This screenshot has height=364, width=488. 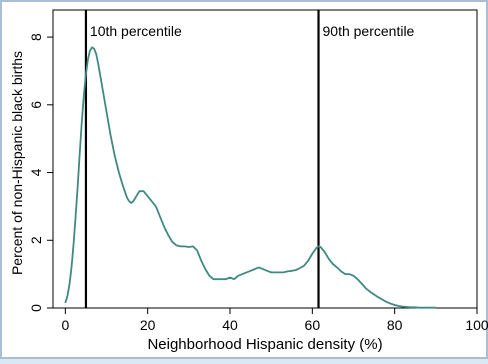 I want to click on x-axis-label: Neighborhood Hispanic density (%), so click(x=264, y=344).